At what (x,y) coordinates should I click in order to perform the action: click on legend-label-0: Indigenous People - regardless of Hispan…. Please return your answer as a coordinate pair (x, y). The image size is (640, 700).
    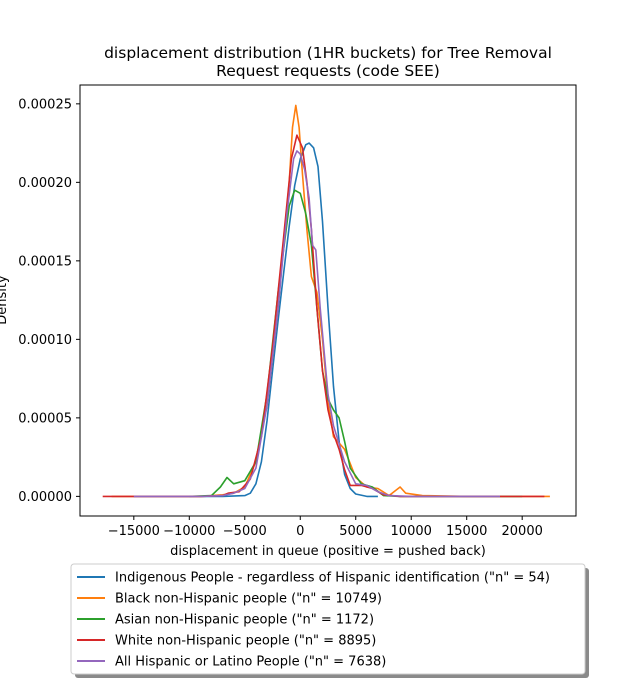
    Looking at the image, I should click on (332, 578).